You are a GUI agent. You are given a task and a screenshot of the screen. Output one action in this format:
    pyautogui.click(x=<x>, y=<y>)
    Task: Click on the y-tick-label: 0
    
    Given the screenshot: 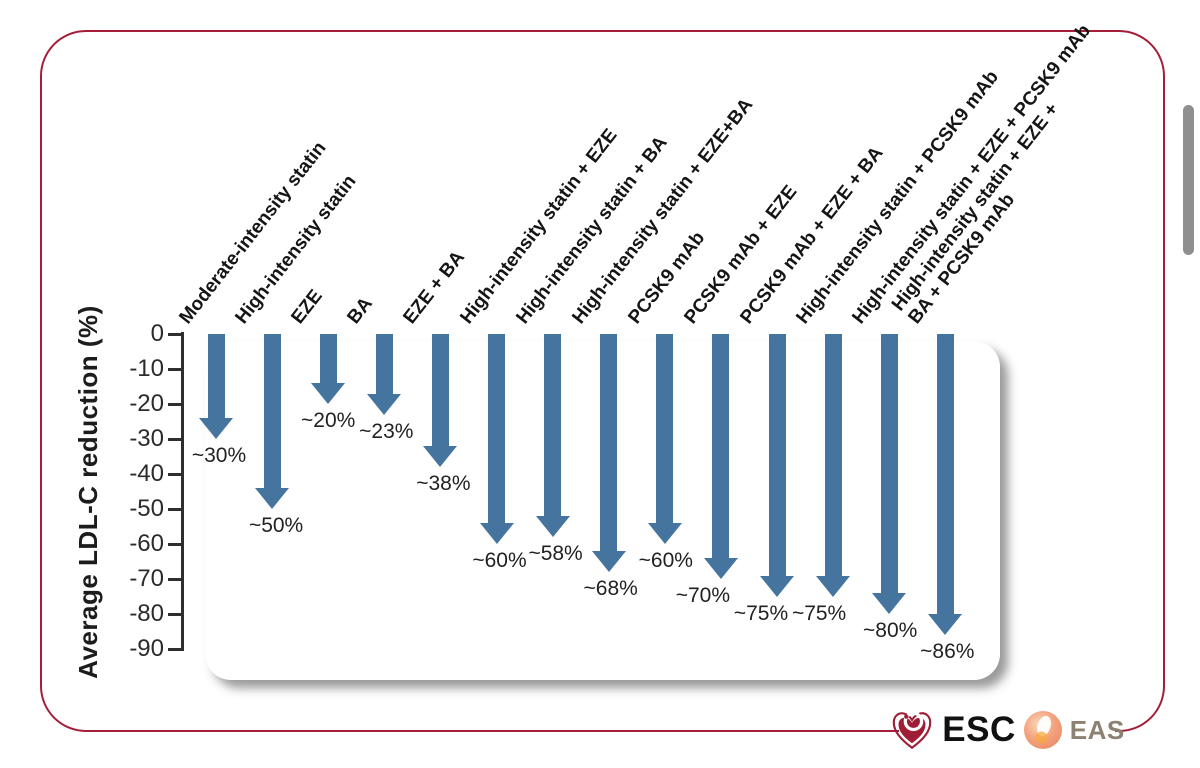 What is the action you would take?
    pyautogui.click(x=157, y=333)
    